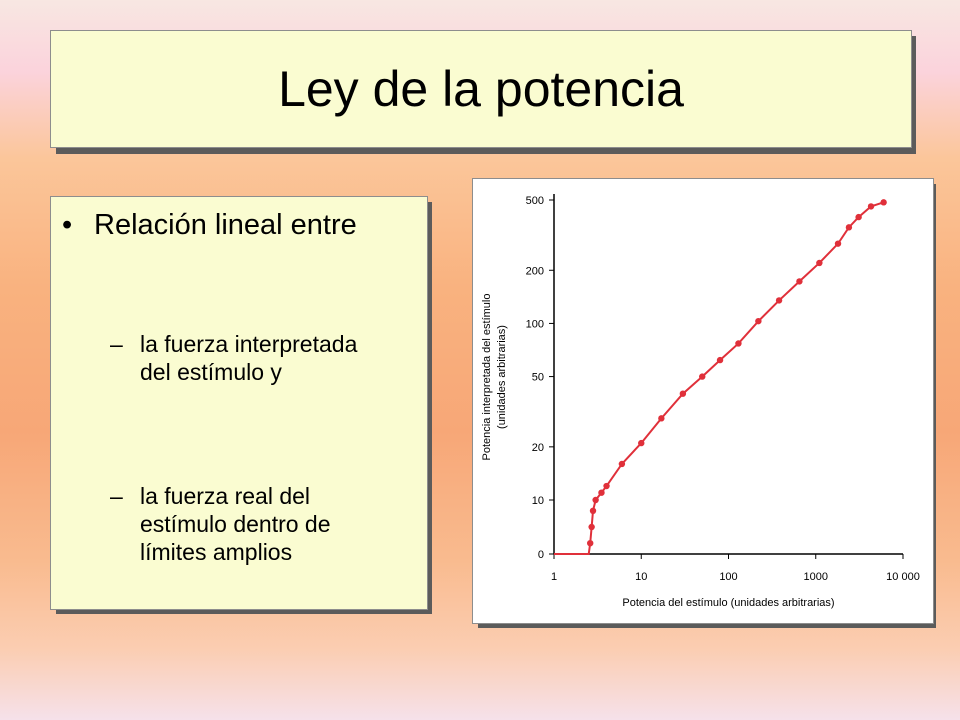  I want to click on y-tick-label: 20, so click(538, 448).